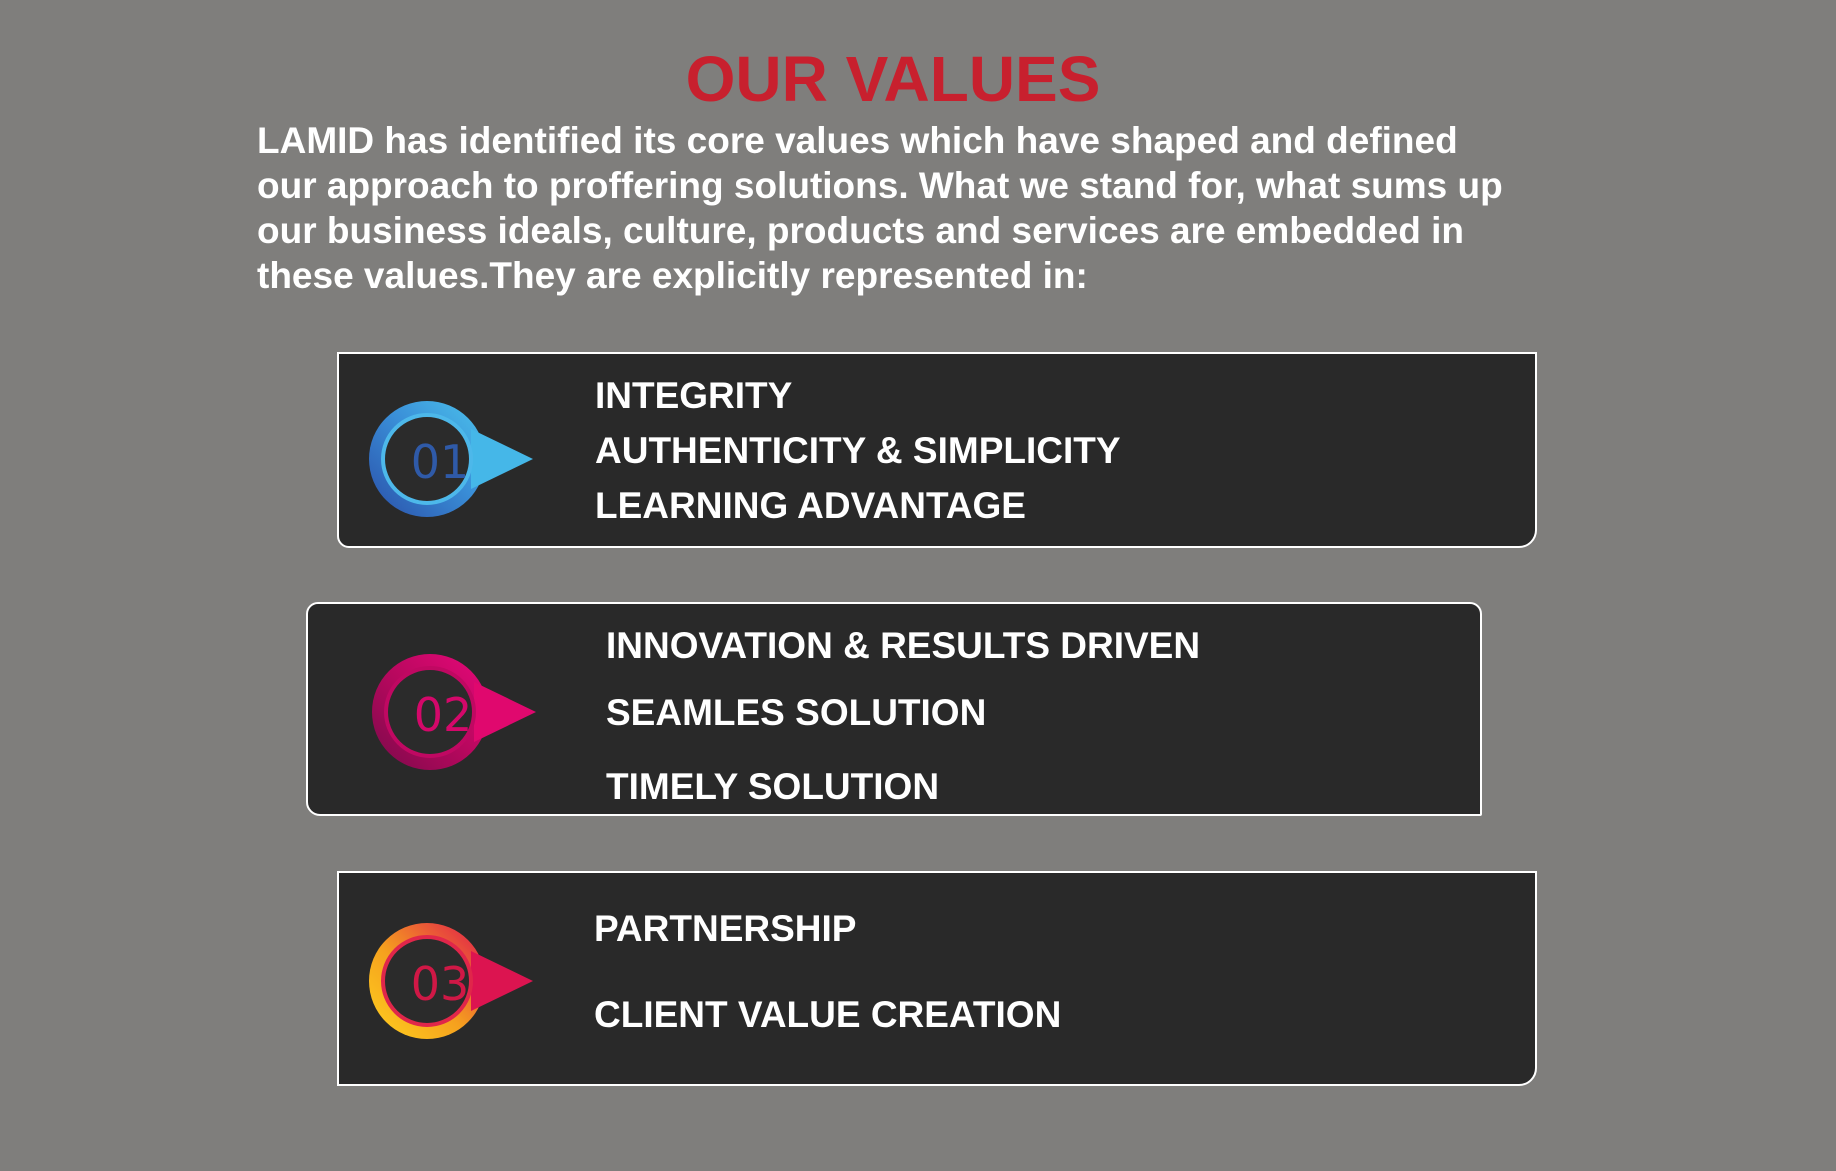 The height and width of the screenshot is (1171, 1836). I want to click on number-badge-03: 03, so click(449, 984).